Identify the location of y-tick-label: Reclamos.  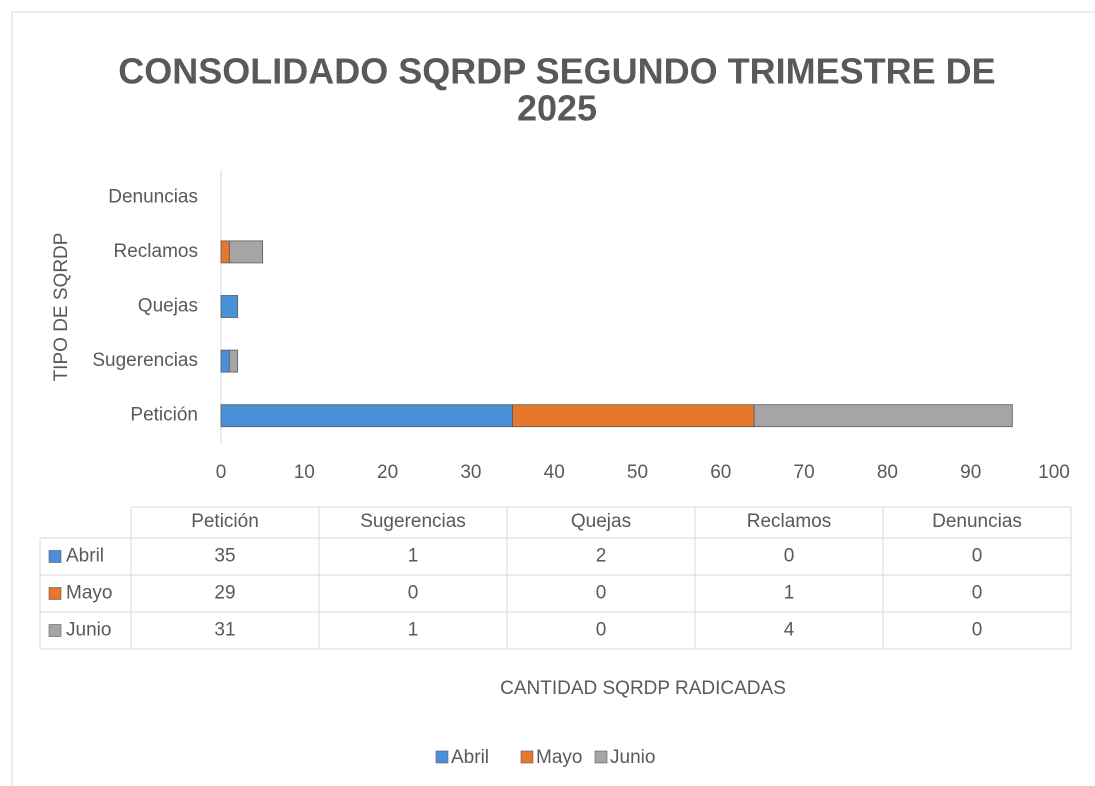
(156, 251).